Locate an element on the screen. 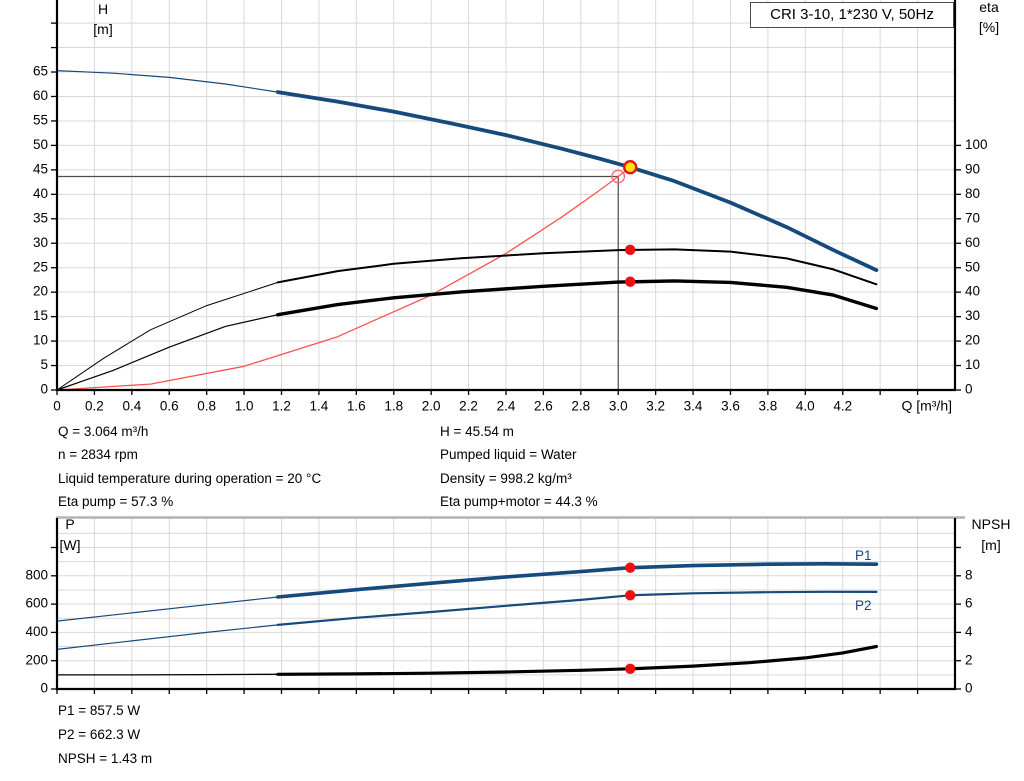  svg-text: 0.2 is located at coordinates (94, 406).